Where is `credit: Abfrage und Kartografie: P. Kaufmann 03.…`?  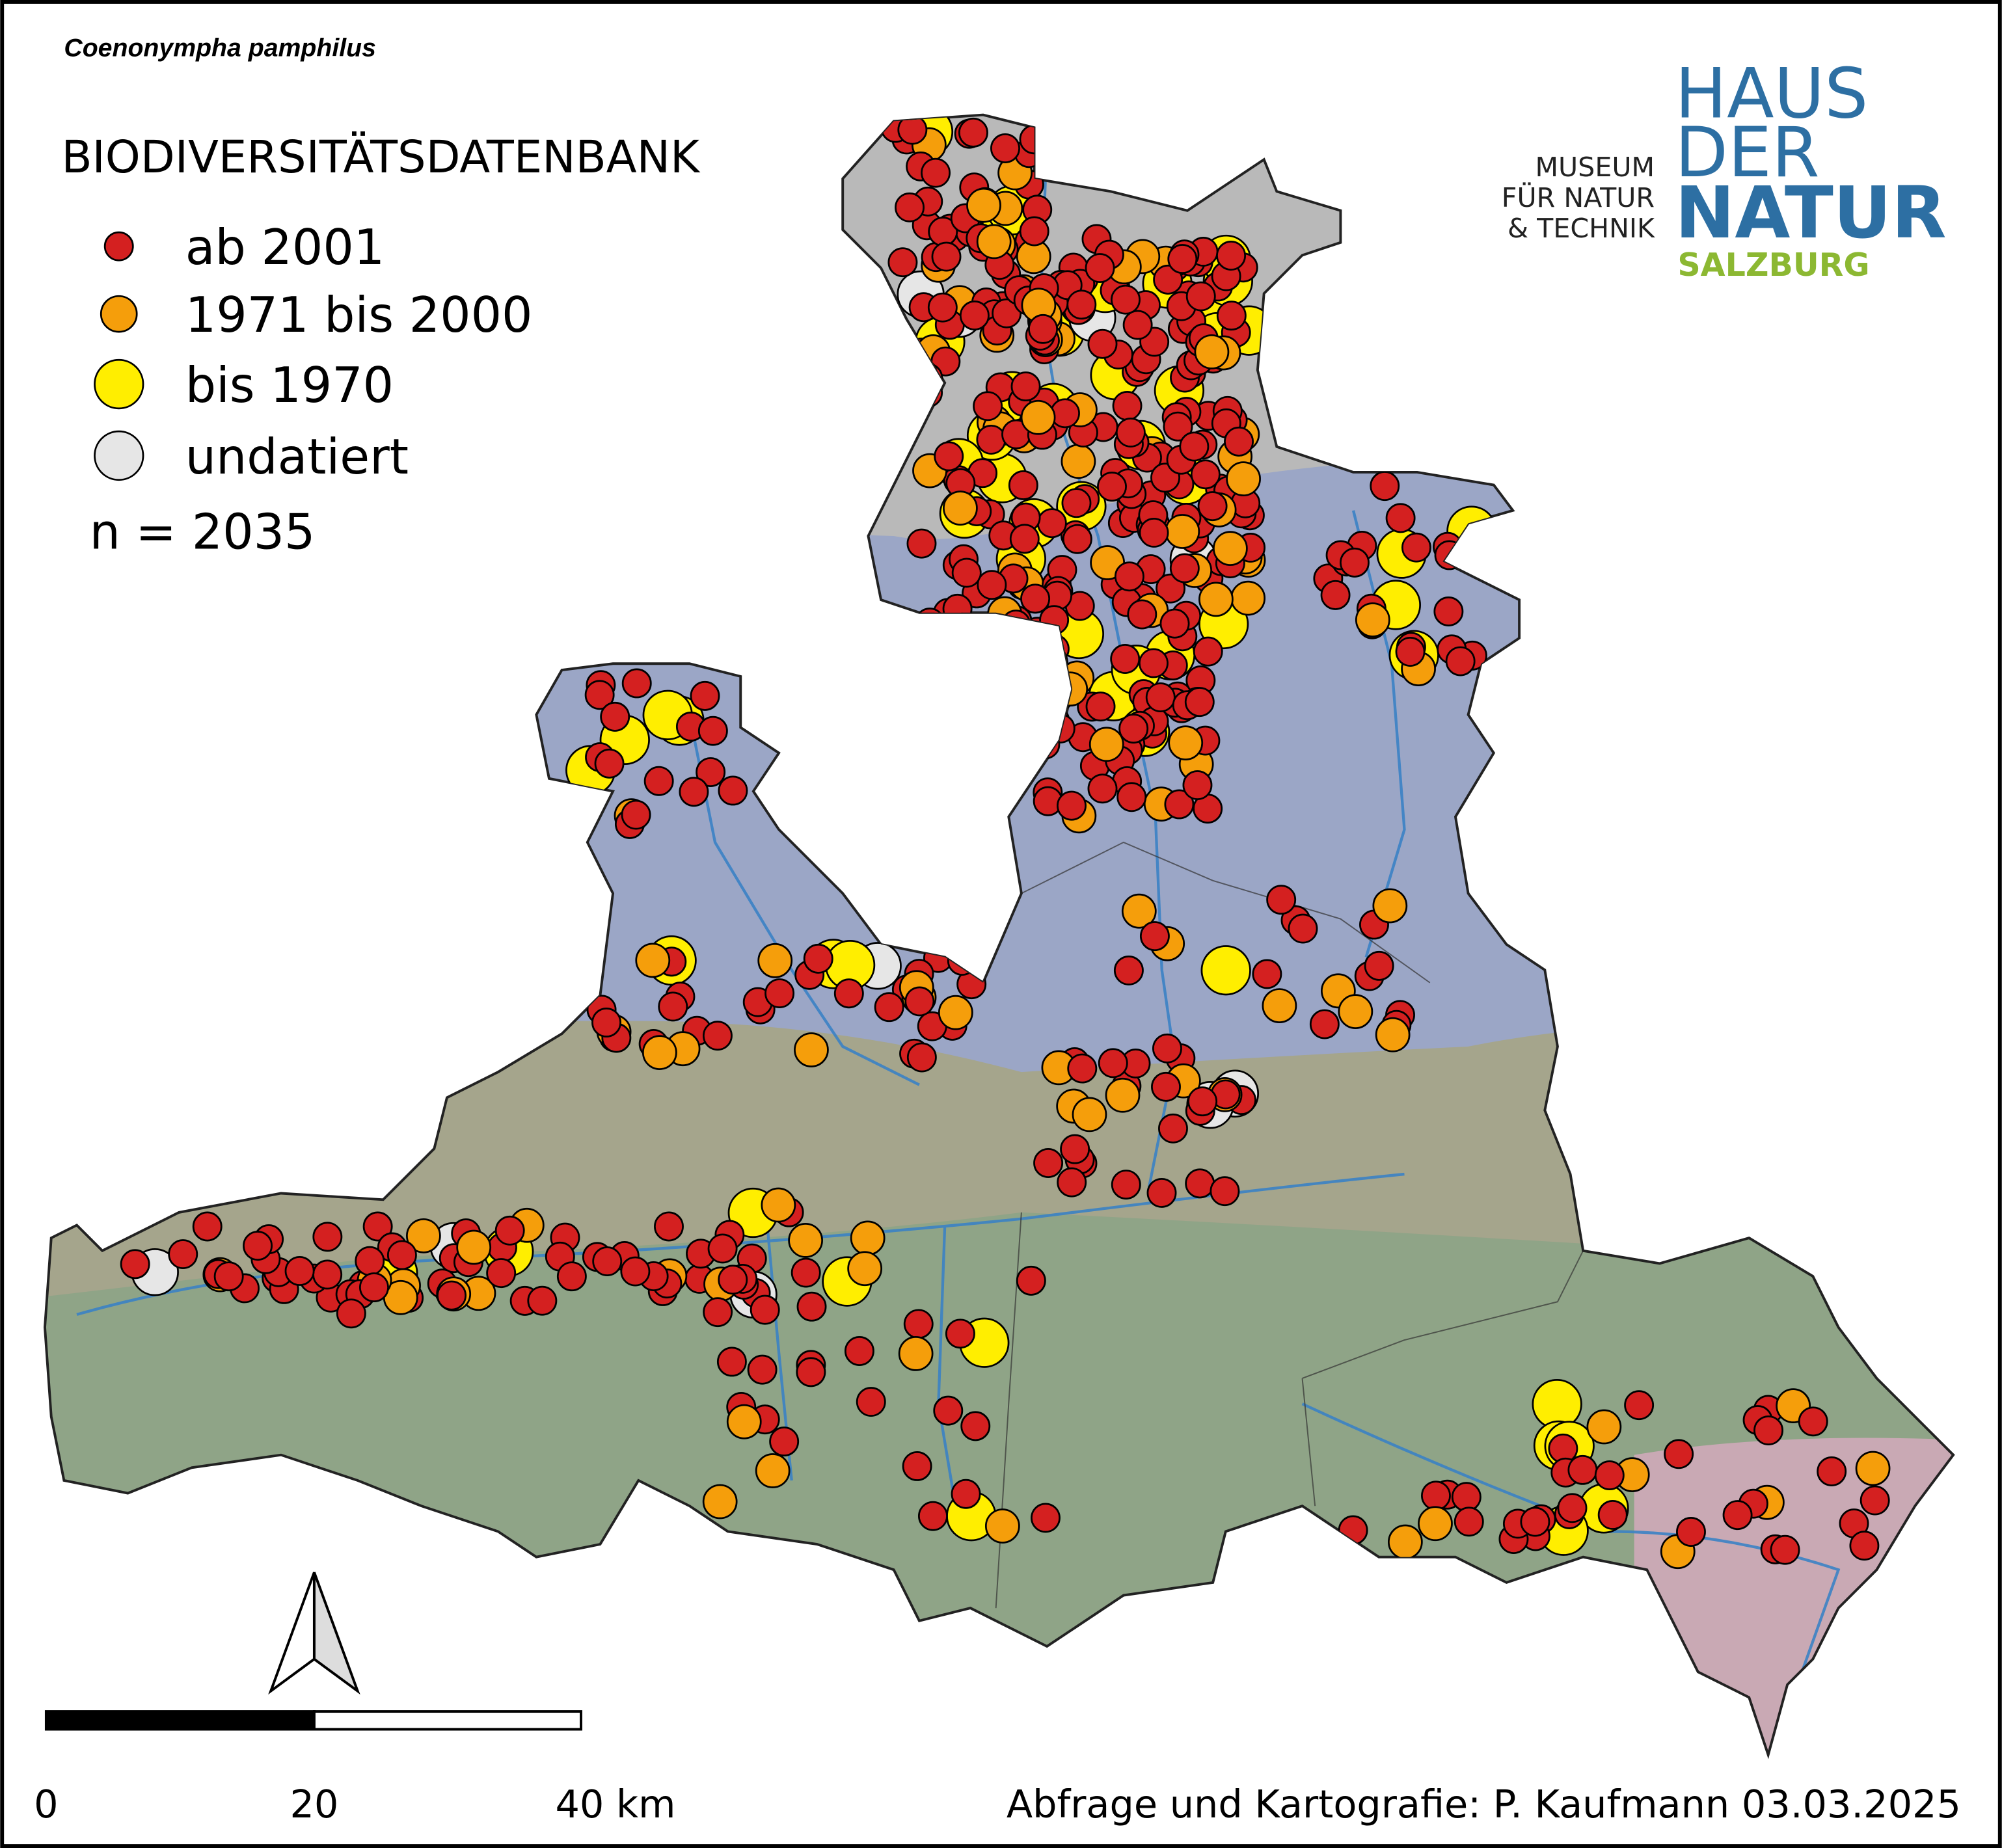 credit: Abfrage und Kartografie: P. Kaufmann 03.… is located at coordinates (1484, 1805).